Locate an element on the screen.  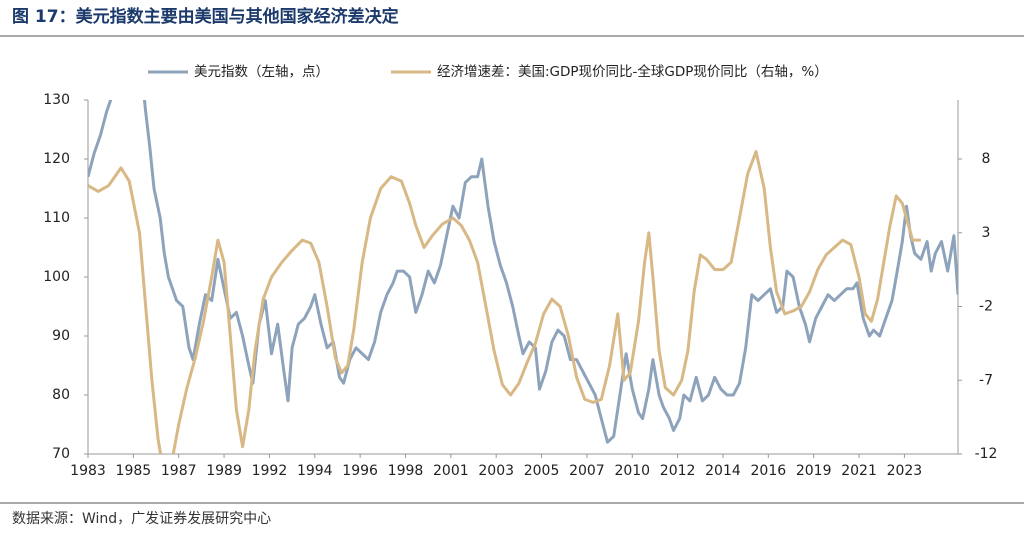
y2-tick-label: 3 is located at coordinates (986, 233).